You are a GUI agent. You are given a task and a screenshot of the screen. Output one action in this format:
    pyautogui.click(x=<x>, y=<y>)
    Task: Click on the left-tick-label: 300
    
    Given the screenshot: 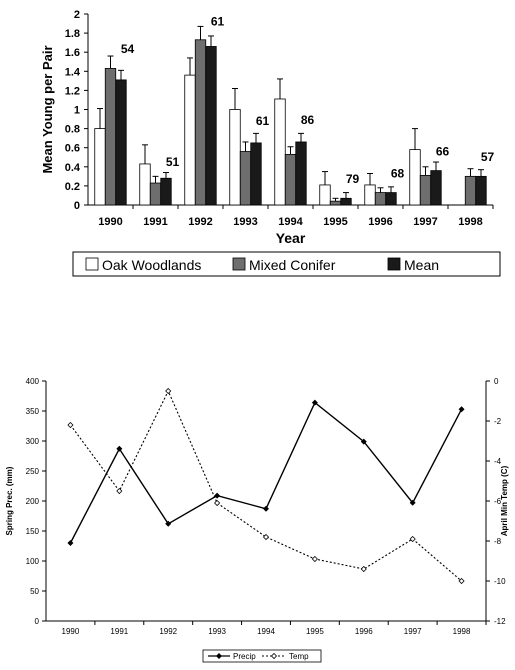 What is the action you would take?
    pyautogui.click(x=33, y=441)
    